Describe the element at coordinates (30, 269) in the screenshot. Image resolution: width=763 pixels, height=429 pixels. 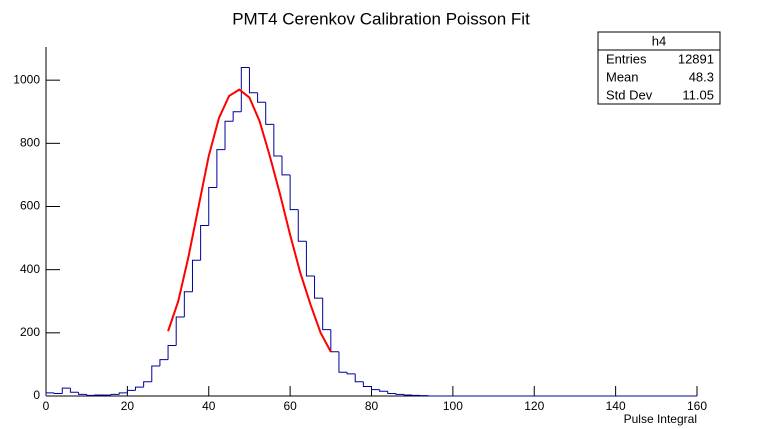
I see `y-tick-label: 400` at that location.